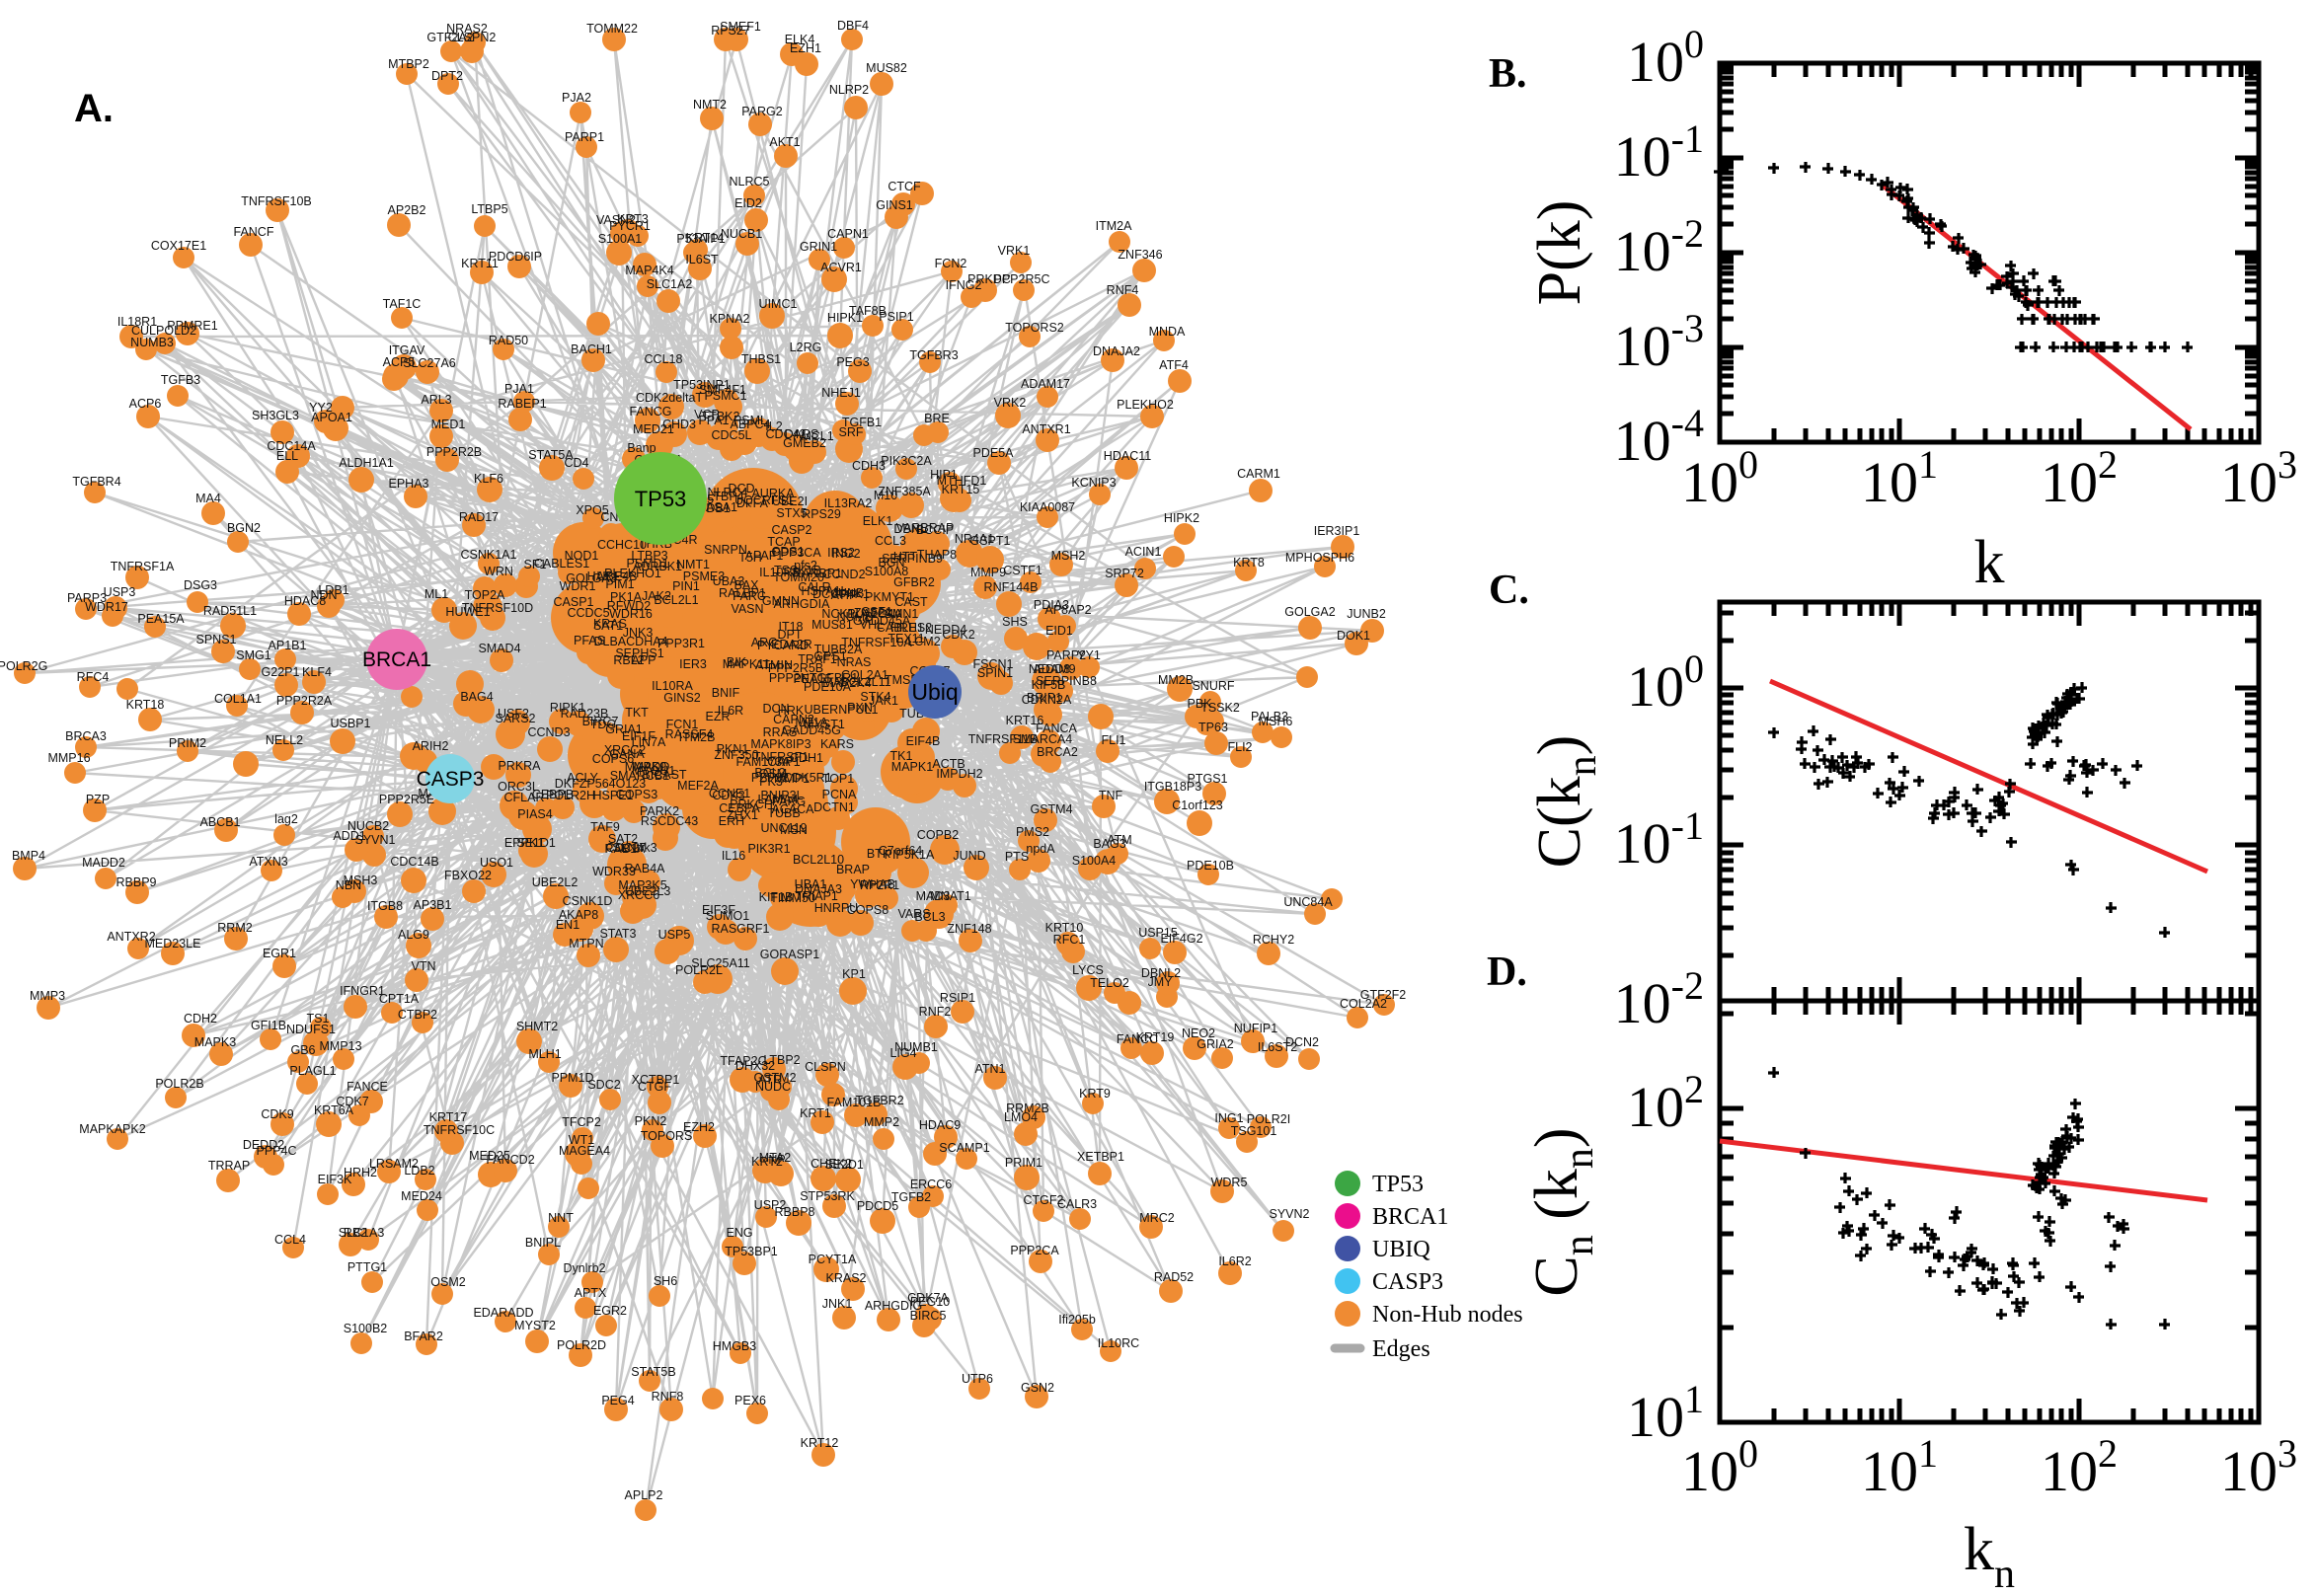  I want to click on svg-text: COL2A1, so click(864, 675).